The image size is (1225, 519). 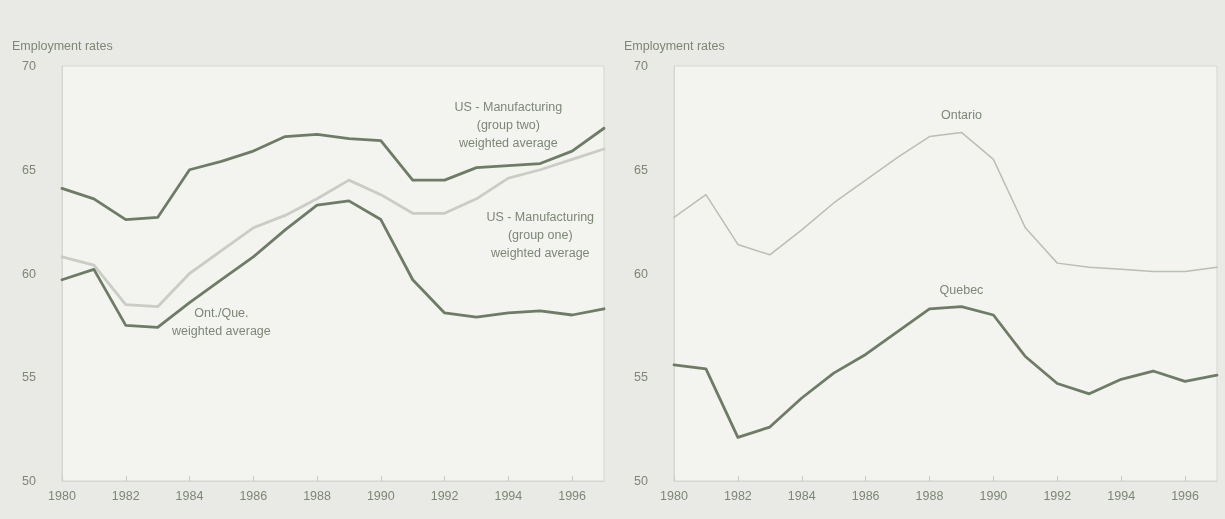 I want to click on series-label: US - Manufacturing (group one) weighted average, so click(x=540, y=234).